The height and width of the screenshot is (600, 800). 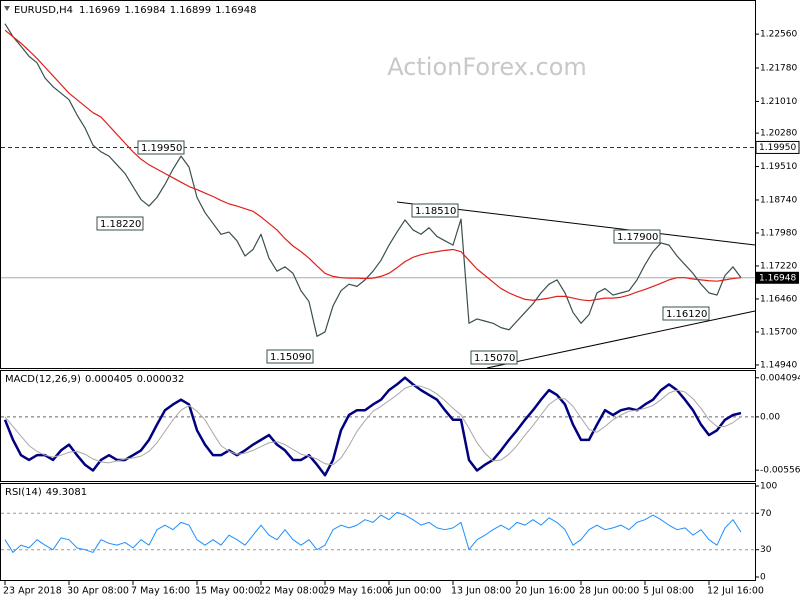 I want to click on last-price-box, so click(x=777, y=277).